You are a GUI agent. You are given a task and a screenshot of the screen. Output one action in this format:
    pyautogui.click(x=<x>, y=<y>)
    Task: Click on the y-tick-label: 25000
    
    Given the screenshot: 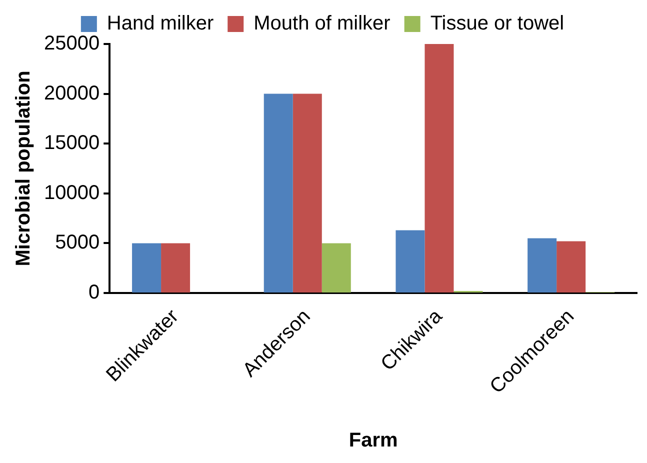 What is the action you would take?
    pyautogui.click(x=72, y=43)
    